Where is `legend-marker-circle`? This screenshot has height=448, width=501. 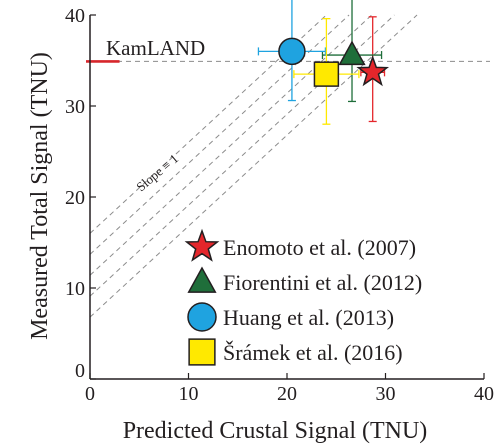
legend-marker-circle is located at coordinates (202, 317).